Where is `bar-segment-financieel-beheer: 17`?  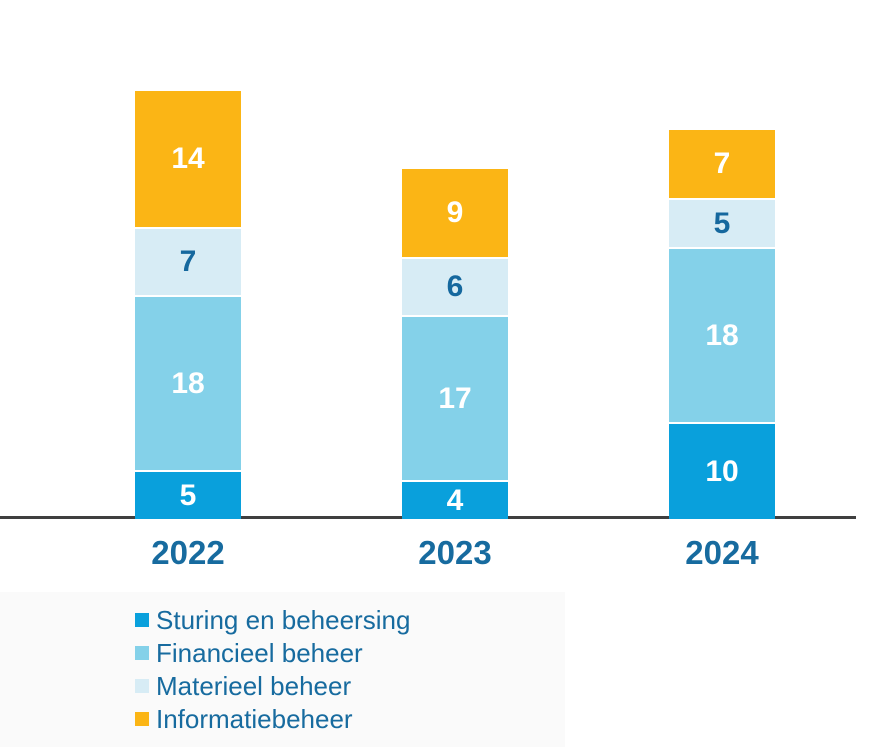
bar-segment-financieel-beheer: 17 is located at coordinates (455, 397).